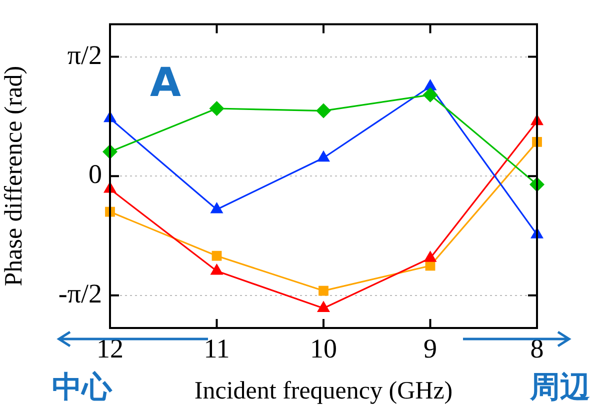 This screenshot has width=592, height=407. Describe the element at coordinates (559, 387) in the screenshot. I see `text: 周辺` at that location.